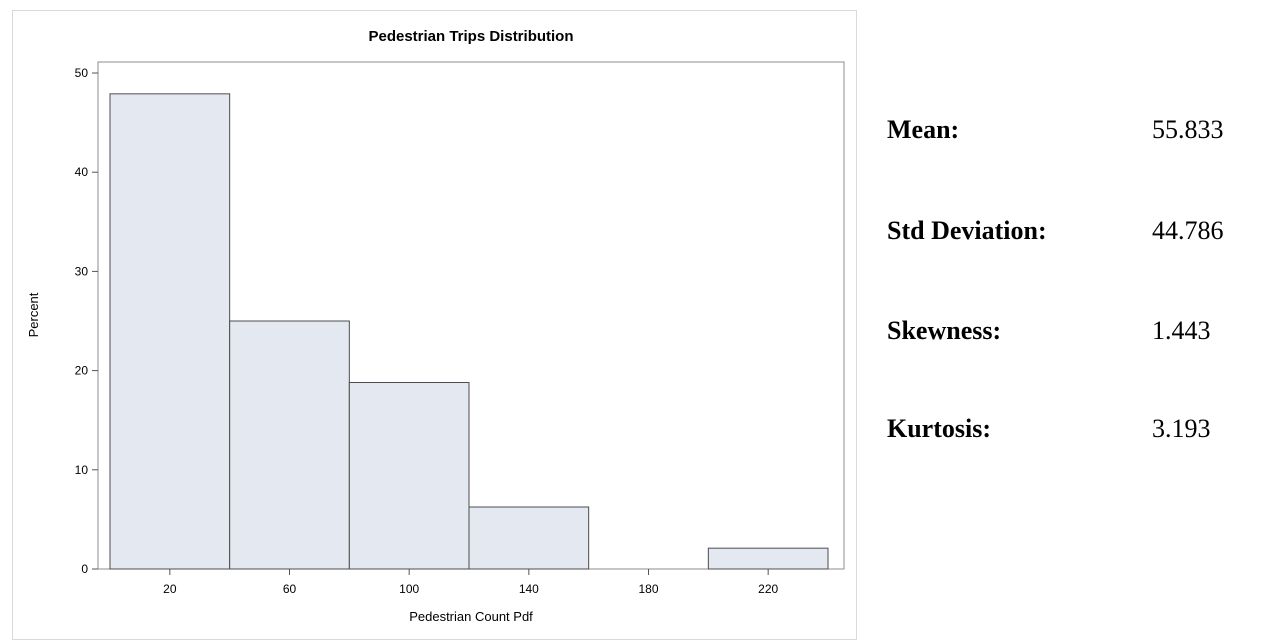  What do you see at coordinates (939, 428) in the screenshot?
I see `stat-label-kurtosis: Kurtosis:` at bounding box center [939, 428].